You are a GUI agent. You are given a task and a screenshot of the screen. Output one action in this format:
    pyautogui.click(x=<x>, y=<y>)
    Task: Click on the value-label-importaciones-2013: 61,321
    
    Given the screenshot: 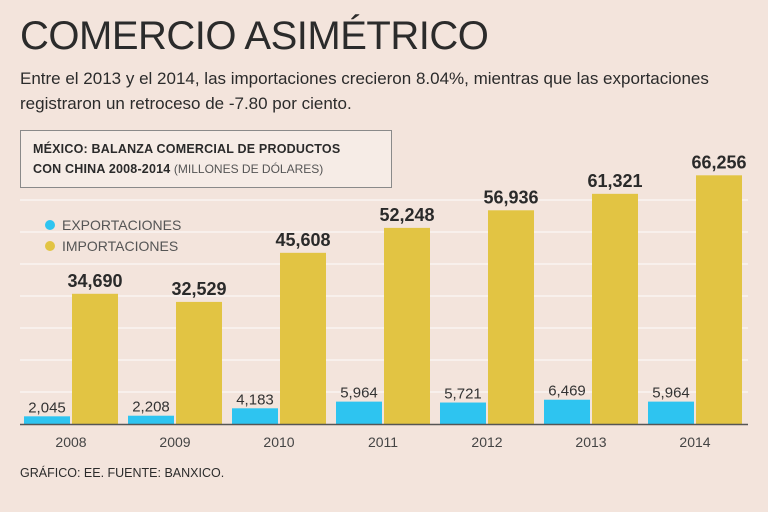 What is the action you would take?
    pyautogui.click(x=614, y=181)
    